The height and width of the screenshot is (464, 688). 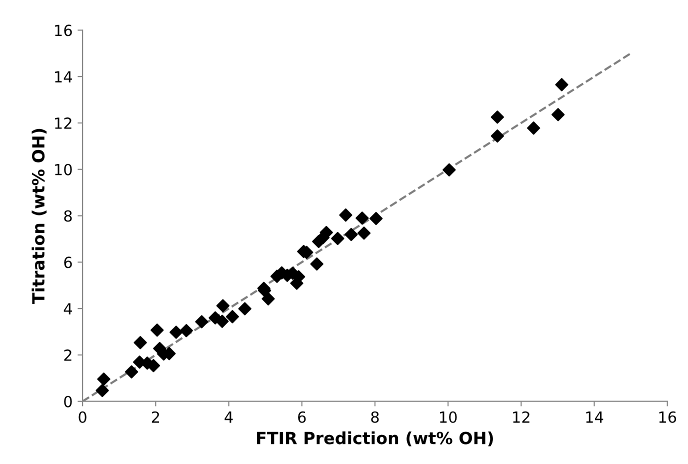 What do you see at coordinates (68, 355) in the screenshot?
I see `y-tick-label: 2` at bounding box center [68, 355].